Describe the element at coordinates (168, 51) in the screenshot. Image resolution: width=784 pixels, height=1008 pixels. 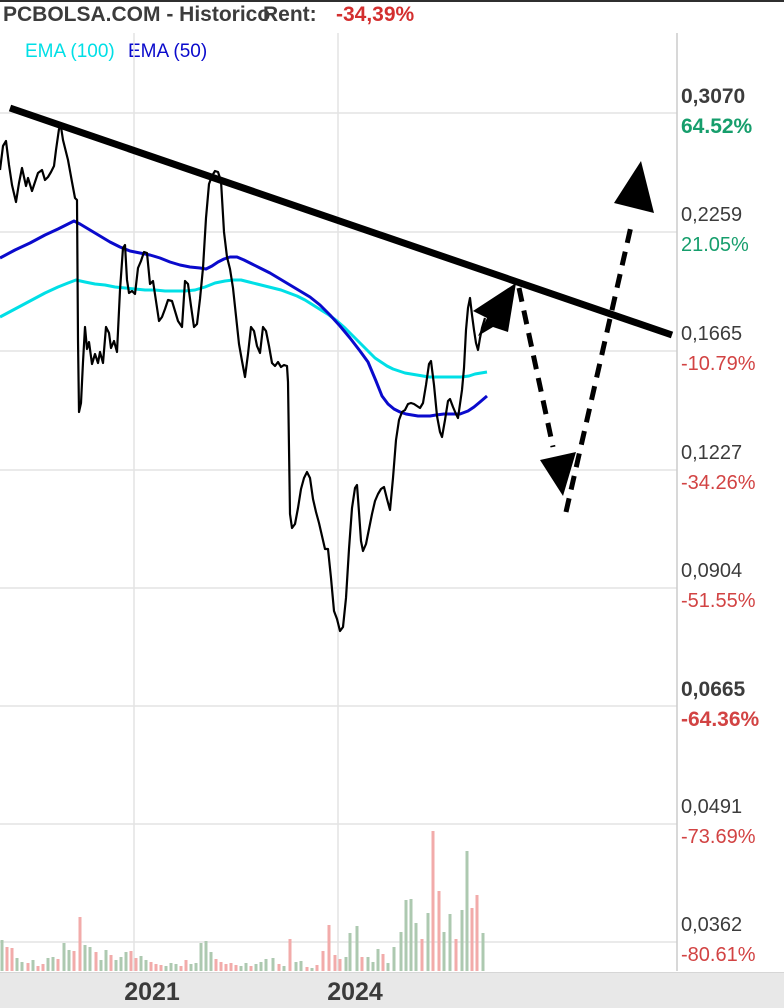
I see `legend-ema50-label: EMA (50)` at that location.